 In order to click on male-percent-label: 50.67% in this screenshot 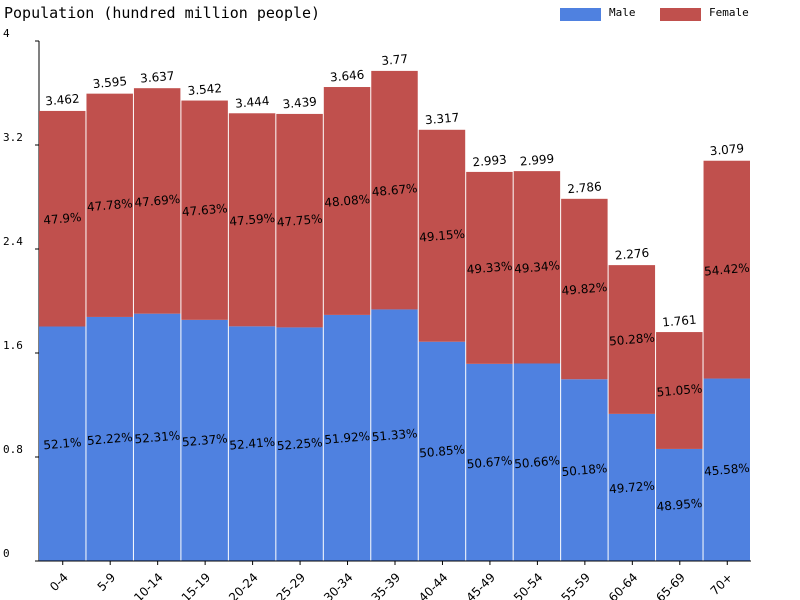, I will do `click(489, 462)`.